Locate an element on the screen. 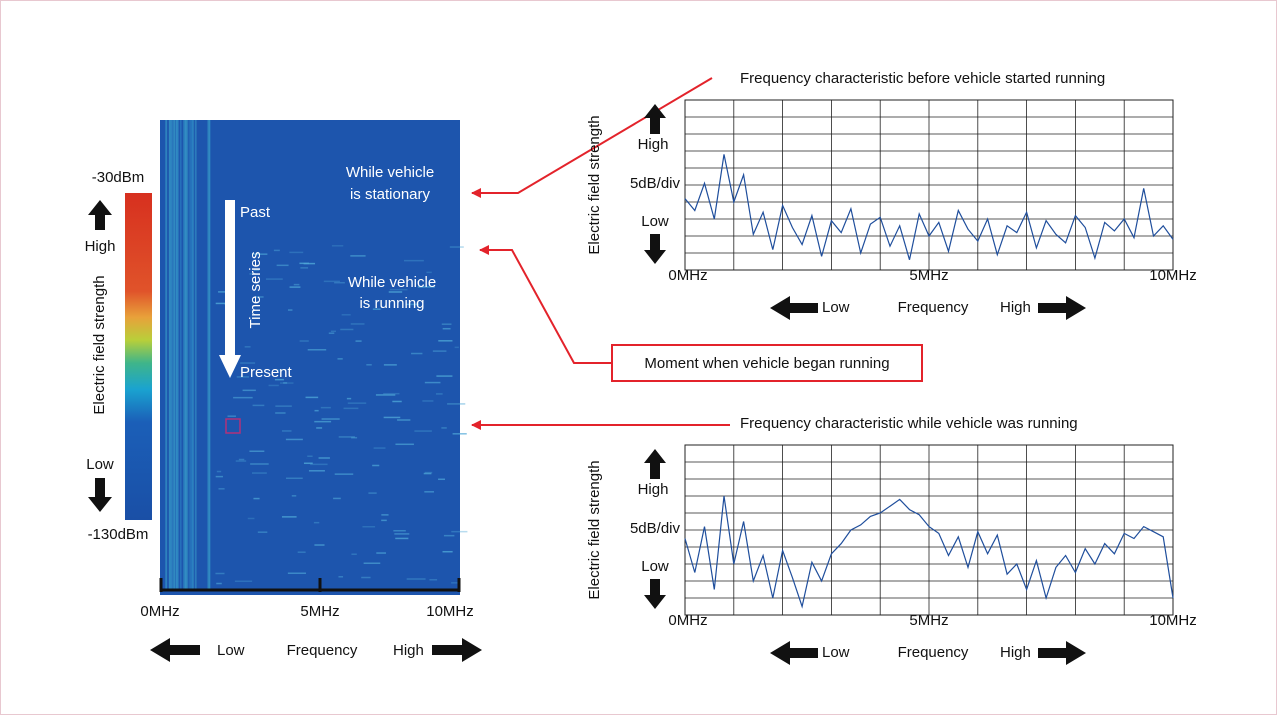  x-tick-label: 0MHz is located at coordinates (687, 620).